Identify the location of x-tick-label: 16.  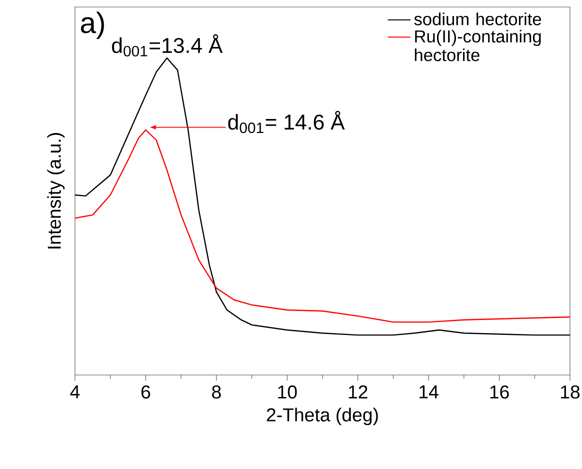
(499, 392).